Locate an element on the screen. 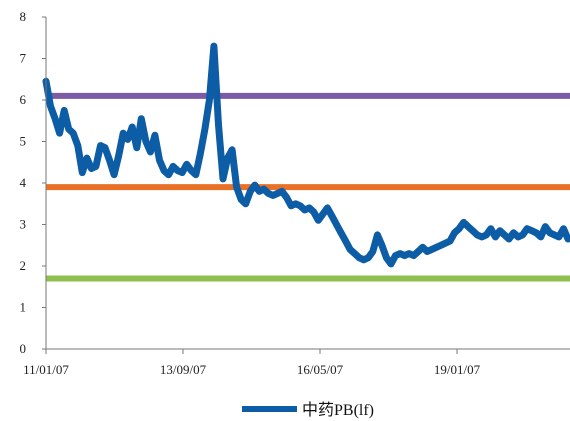 This screenshot has height=421, width=570. y-tick-label: 4 is located at coordinates (23, 182).